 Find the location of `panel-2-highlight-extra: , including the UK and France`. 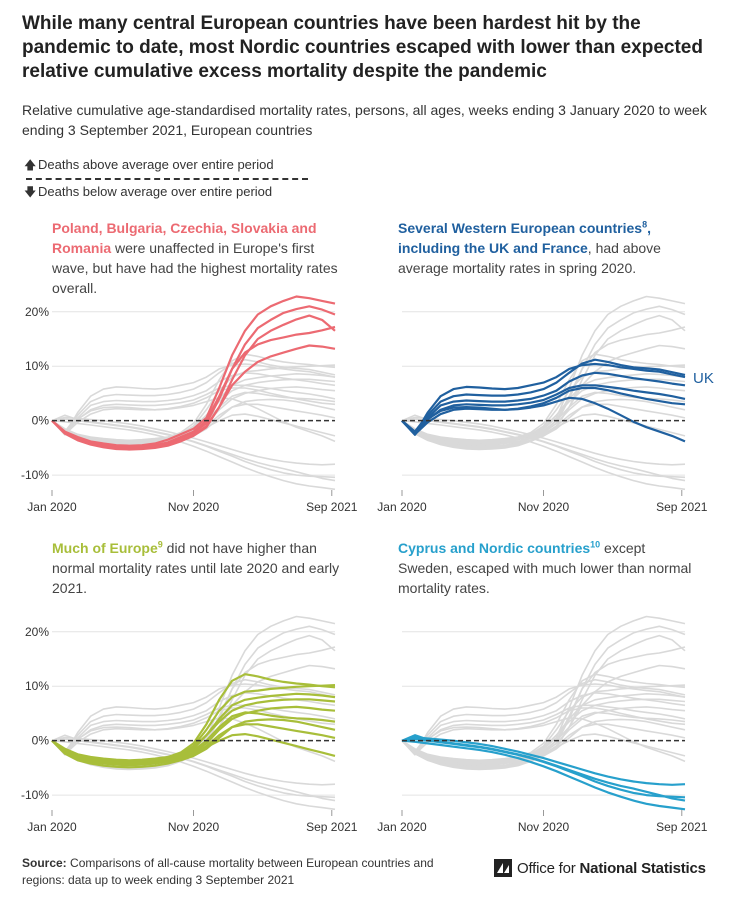

panel-2-highlight-extra: , including the UK and France is located at coordinates (524, 238).